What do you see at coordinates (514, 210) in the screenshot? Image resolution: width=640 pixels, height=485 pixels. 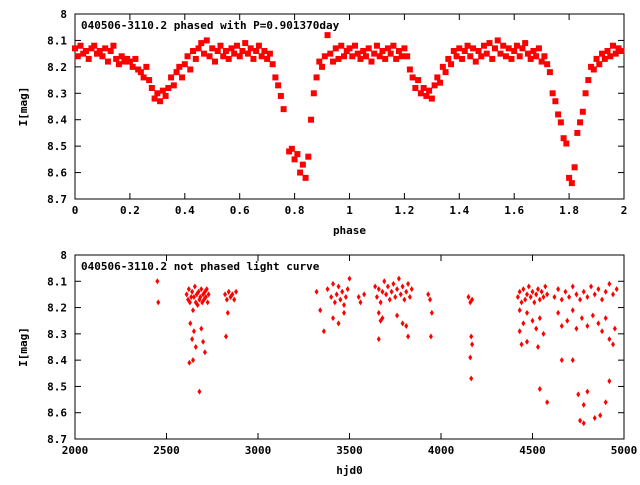 I see `x-tick-label: 1.6` at bounding box center [514, 210].